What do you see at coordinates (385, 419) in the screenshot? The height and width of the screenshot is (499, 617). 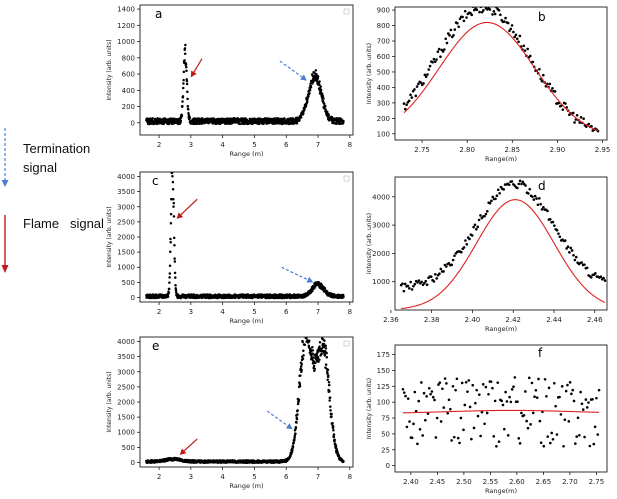 I see `y-tick-label: 75` at bounding box center [385, 419].